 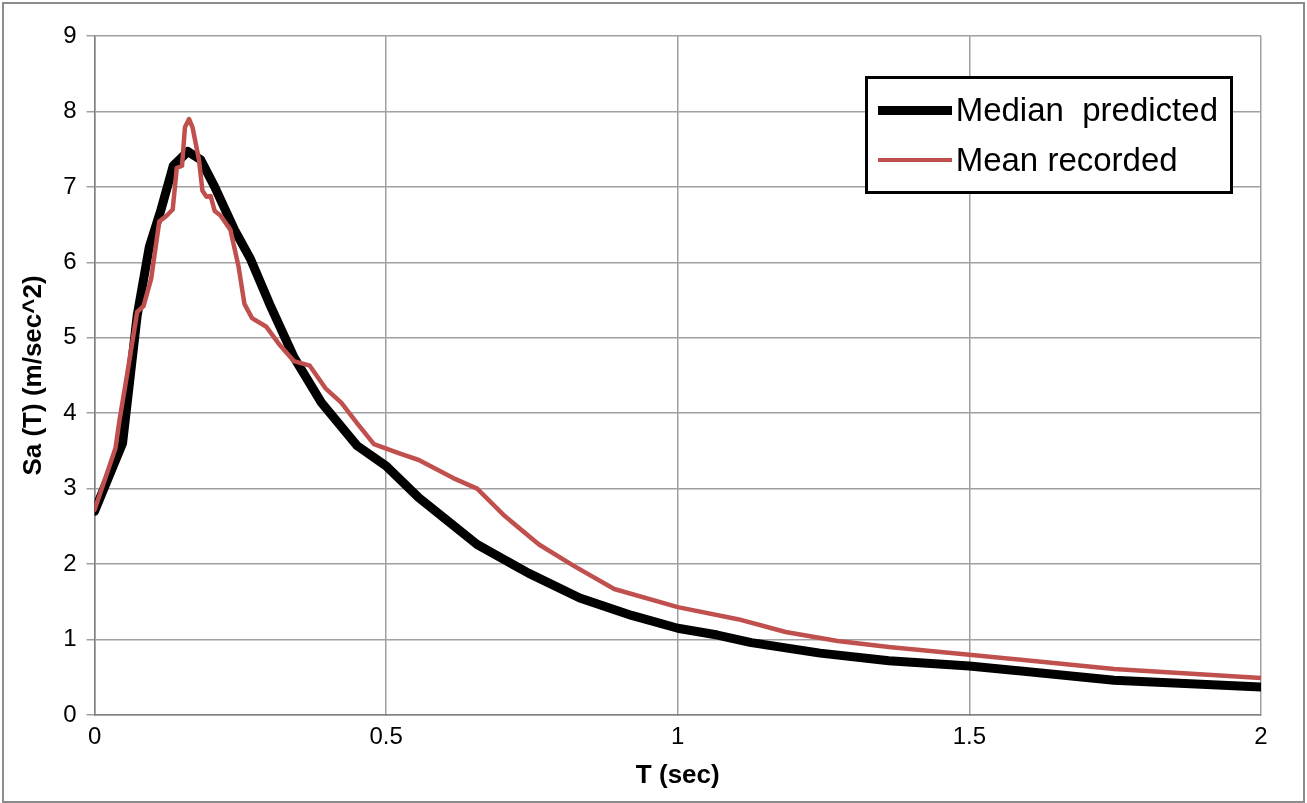 What do you see at coordinates (70, 638) in the screenshot?
I see `y-tick-label: 1` at bounding box center [70, 638].